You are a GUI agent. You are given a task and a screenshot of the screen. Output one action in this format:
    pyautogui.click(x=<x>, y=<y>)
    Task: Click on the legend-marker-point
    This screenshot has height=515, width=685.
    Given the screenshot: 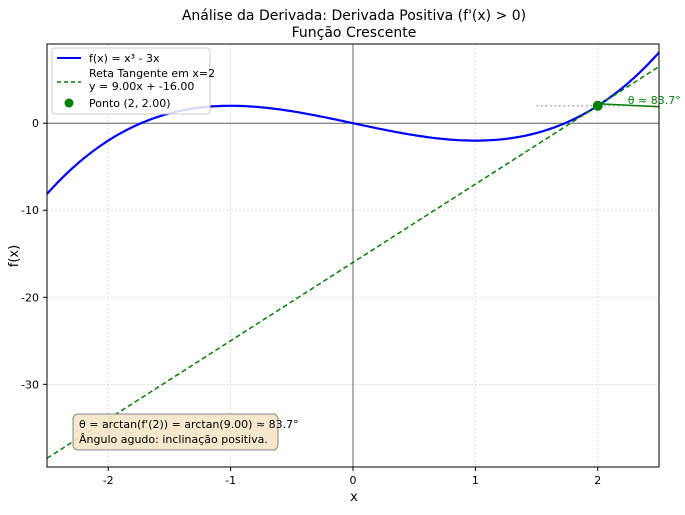 What is the action you would take?
    pyautogui.click(x=69, y=103)
    